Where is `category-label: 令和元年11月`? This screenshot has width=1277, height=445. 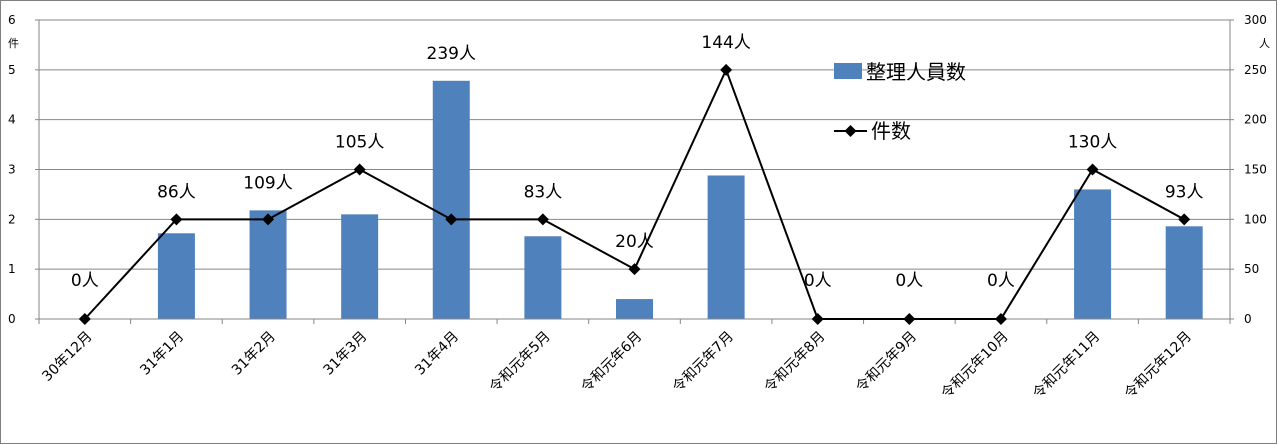
category-label: 令和元年11月 is located at coordinates (1066, 365).